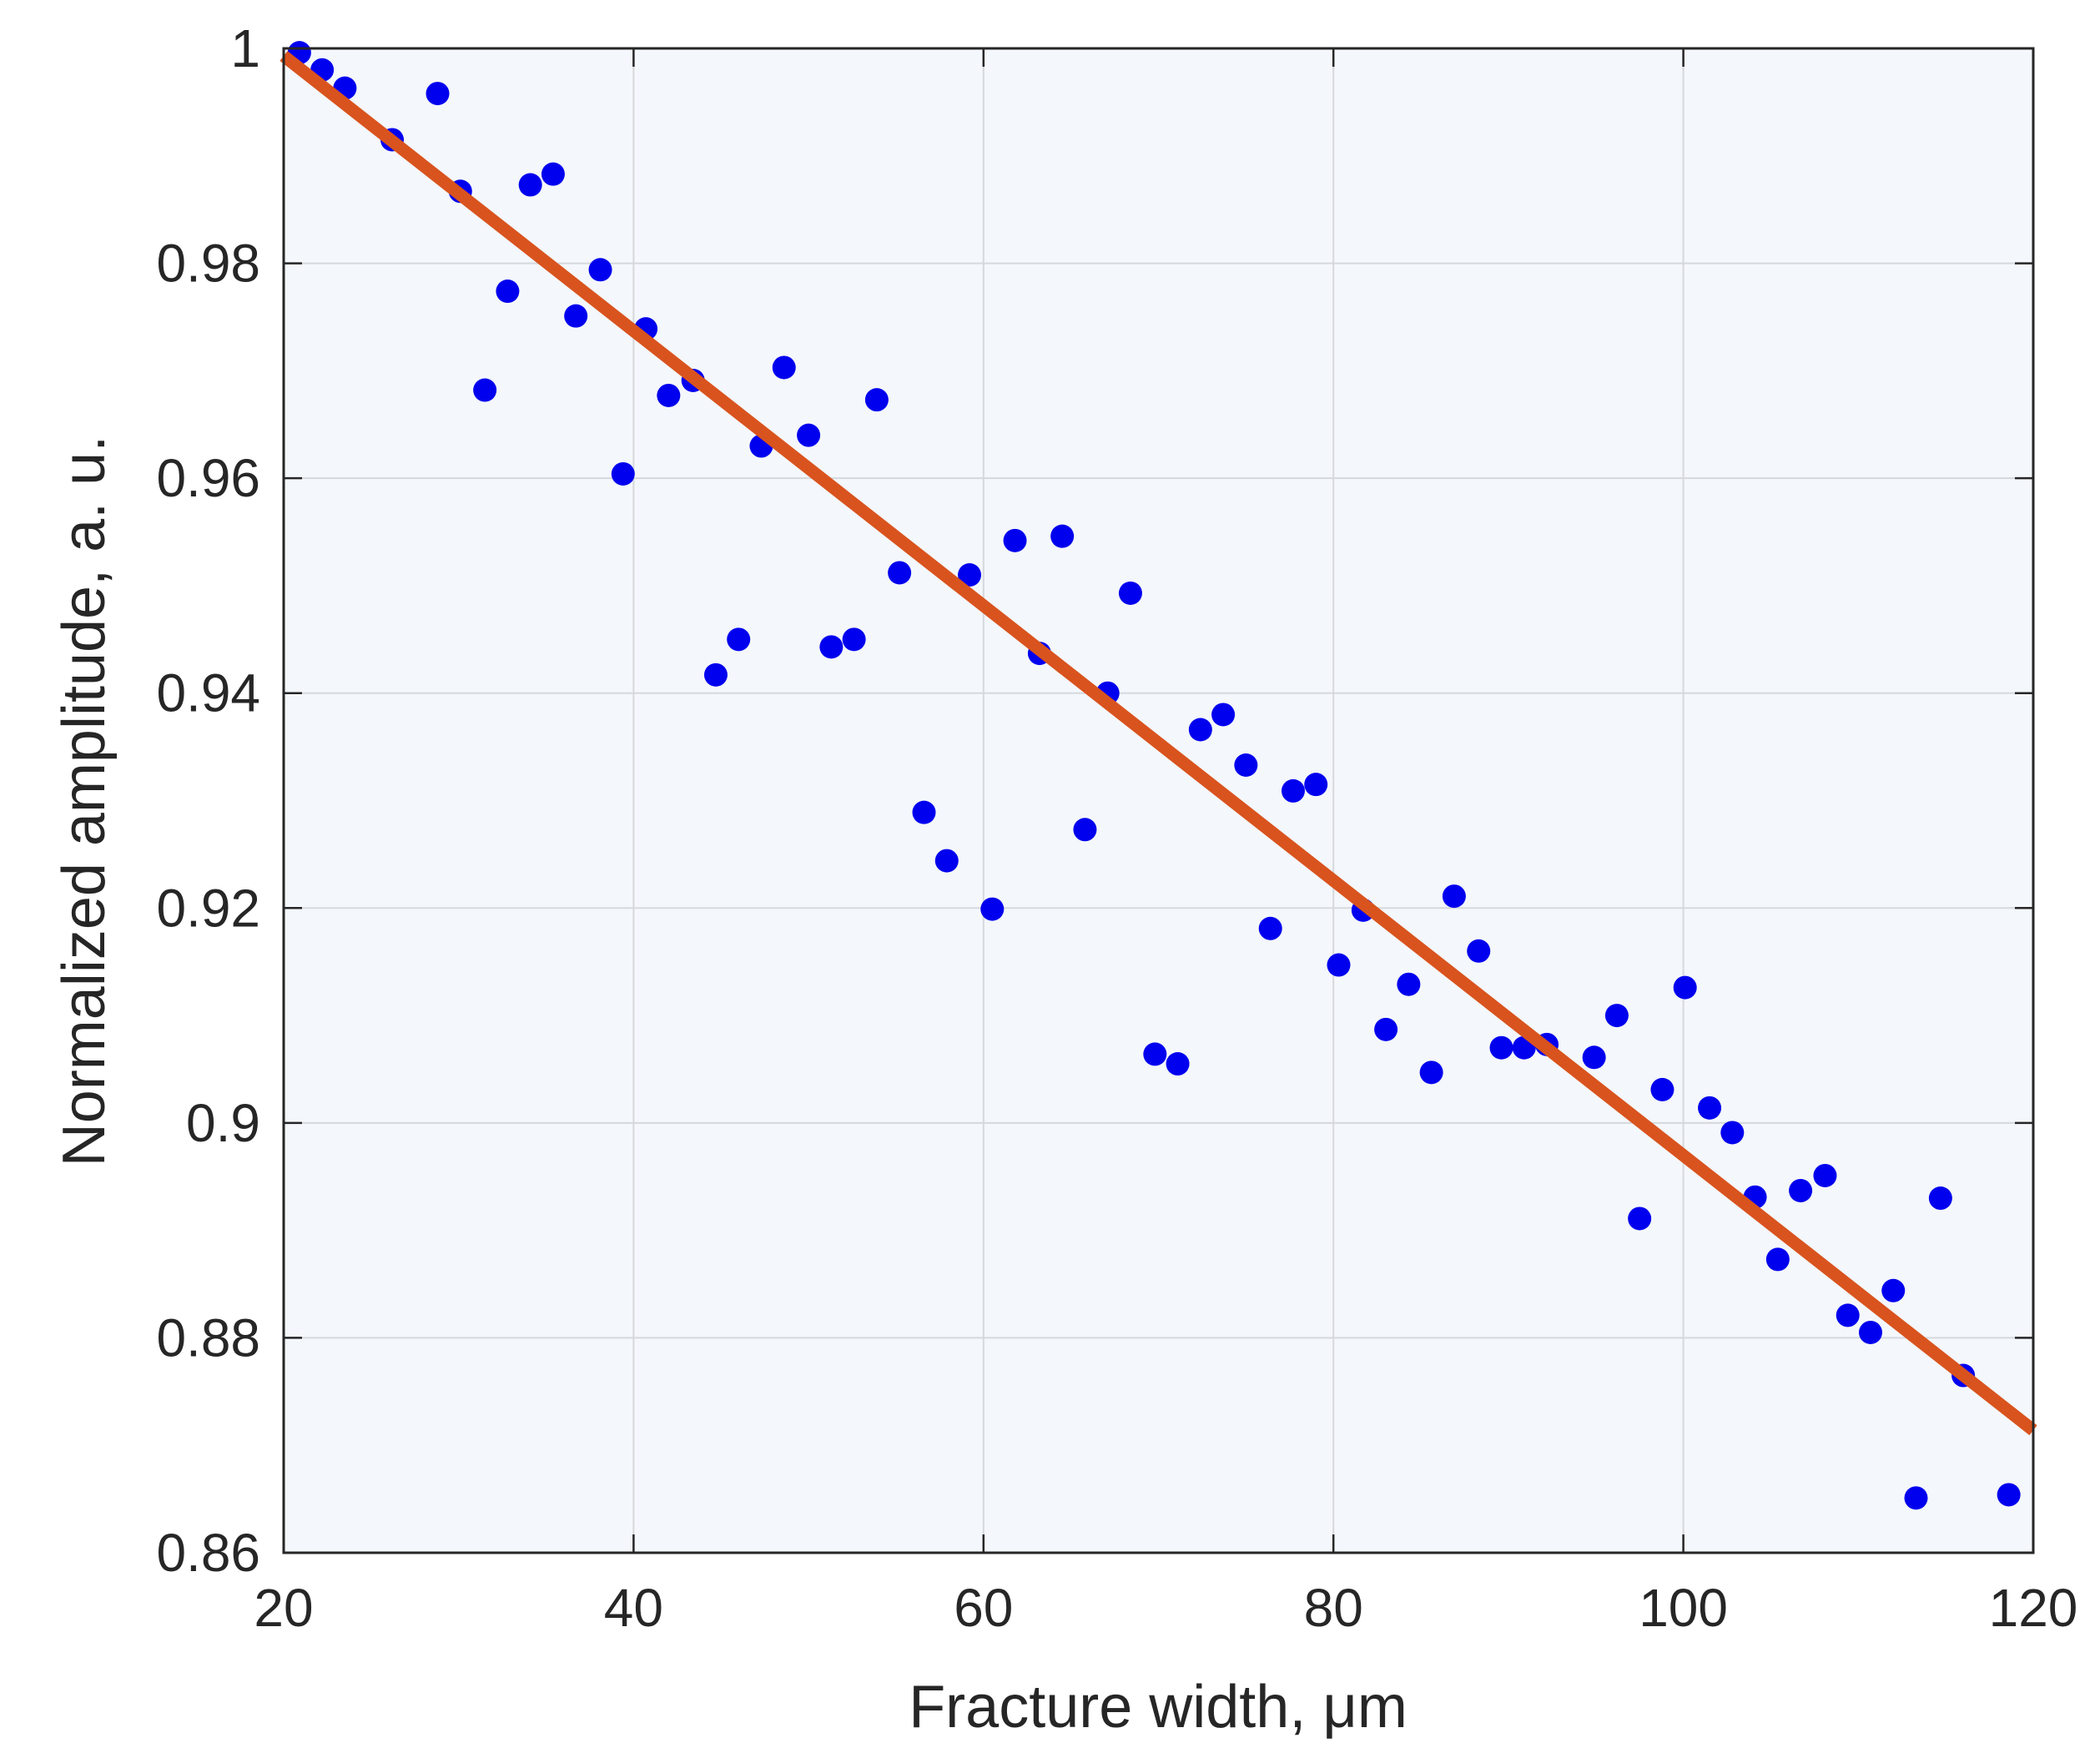  Describe the element at coordinates (208, 264) in the screenshot. I see `y-tick-label: 0.98` at that location.